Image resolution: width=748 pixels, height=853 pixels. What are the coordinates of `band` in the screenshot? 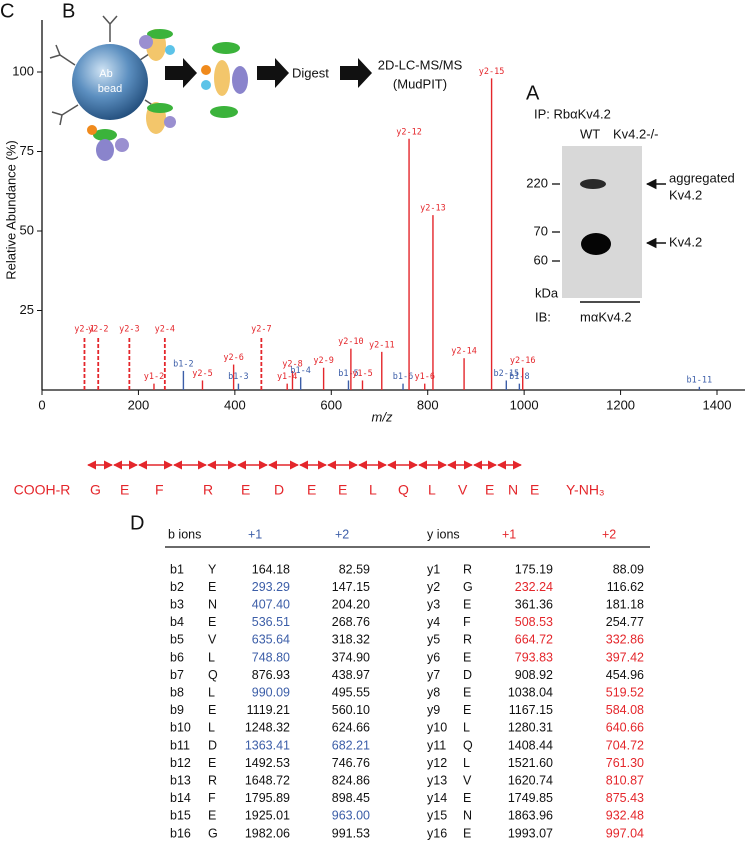 It's located at (596, 244).